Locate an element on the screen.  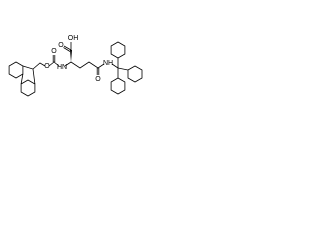
structure: O O HN OH O O NH is located at coordinates (75, 66).